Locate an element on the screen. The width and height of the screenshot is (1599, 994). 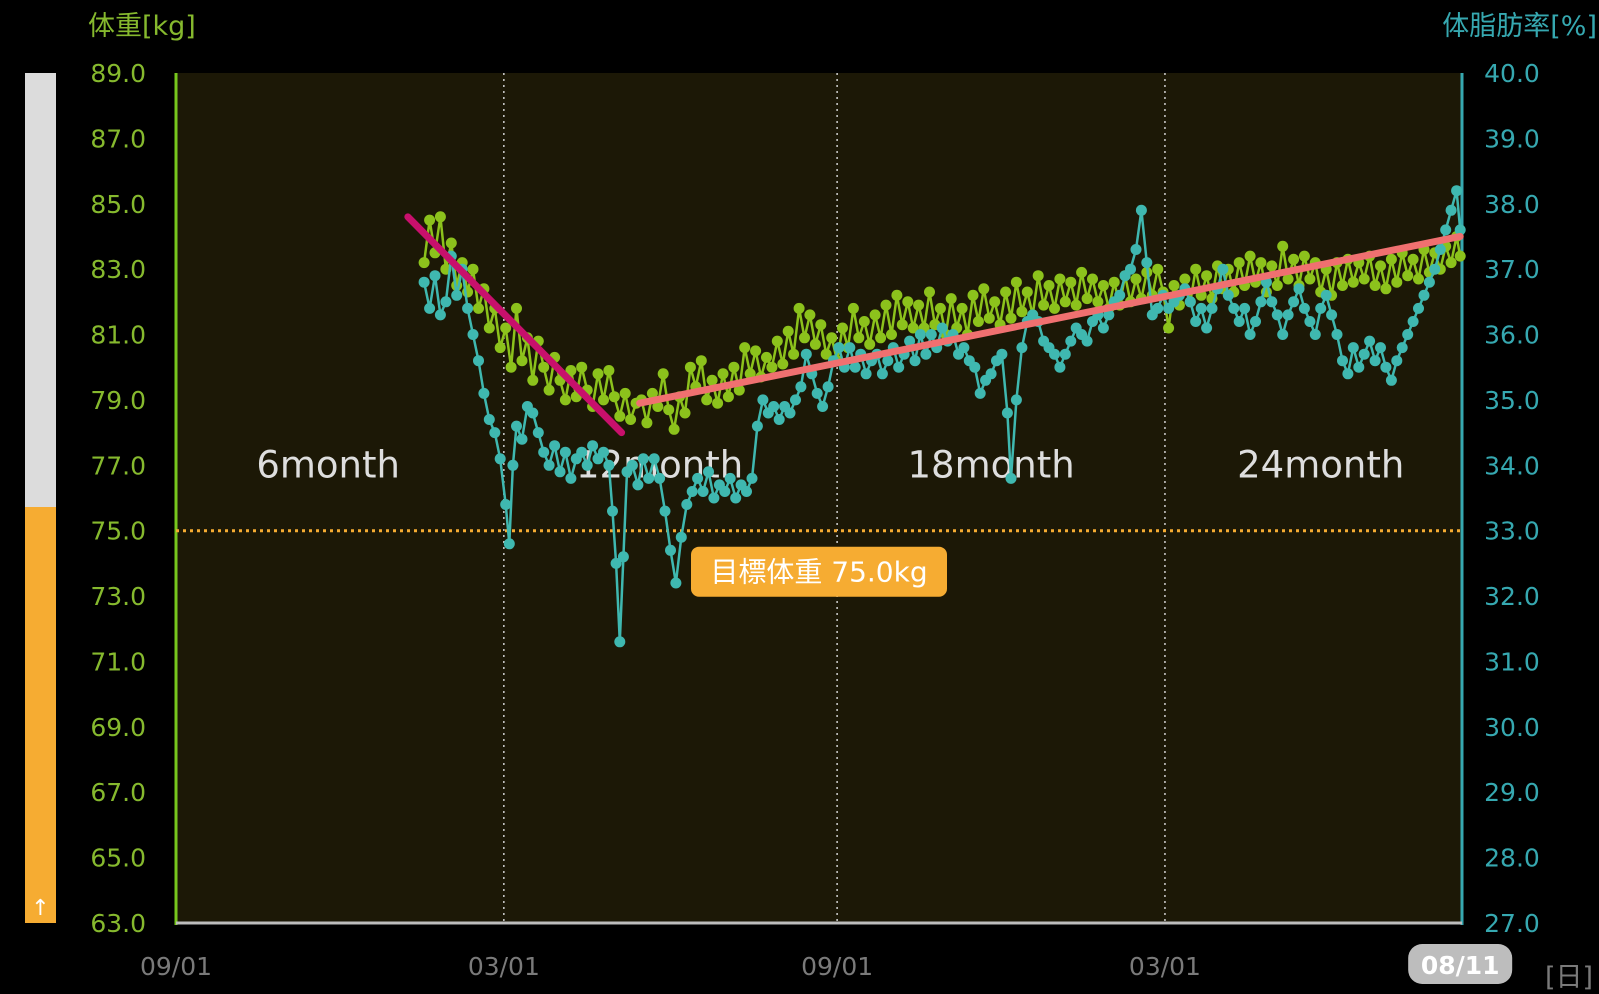
target-weight-badge is located at coordinates (819, 571).